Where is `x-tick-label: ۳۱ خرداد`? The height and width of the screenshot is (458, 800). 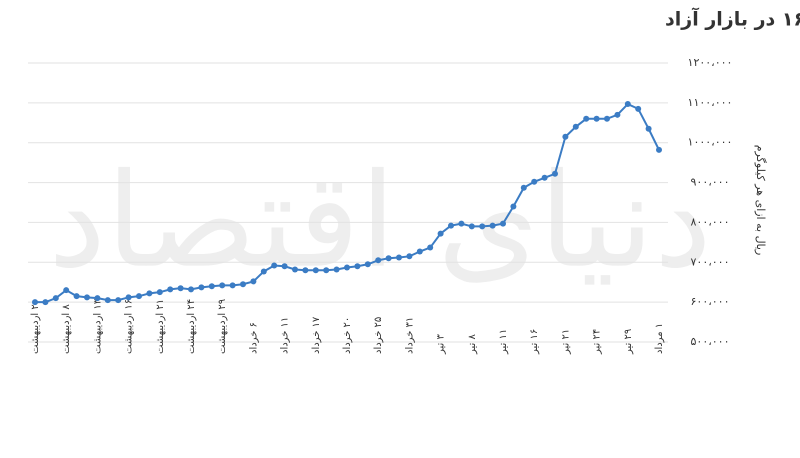
x-tick-label: ۳۱ خرداد is located at coordinates (409, 335).